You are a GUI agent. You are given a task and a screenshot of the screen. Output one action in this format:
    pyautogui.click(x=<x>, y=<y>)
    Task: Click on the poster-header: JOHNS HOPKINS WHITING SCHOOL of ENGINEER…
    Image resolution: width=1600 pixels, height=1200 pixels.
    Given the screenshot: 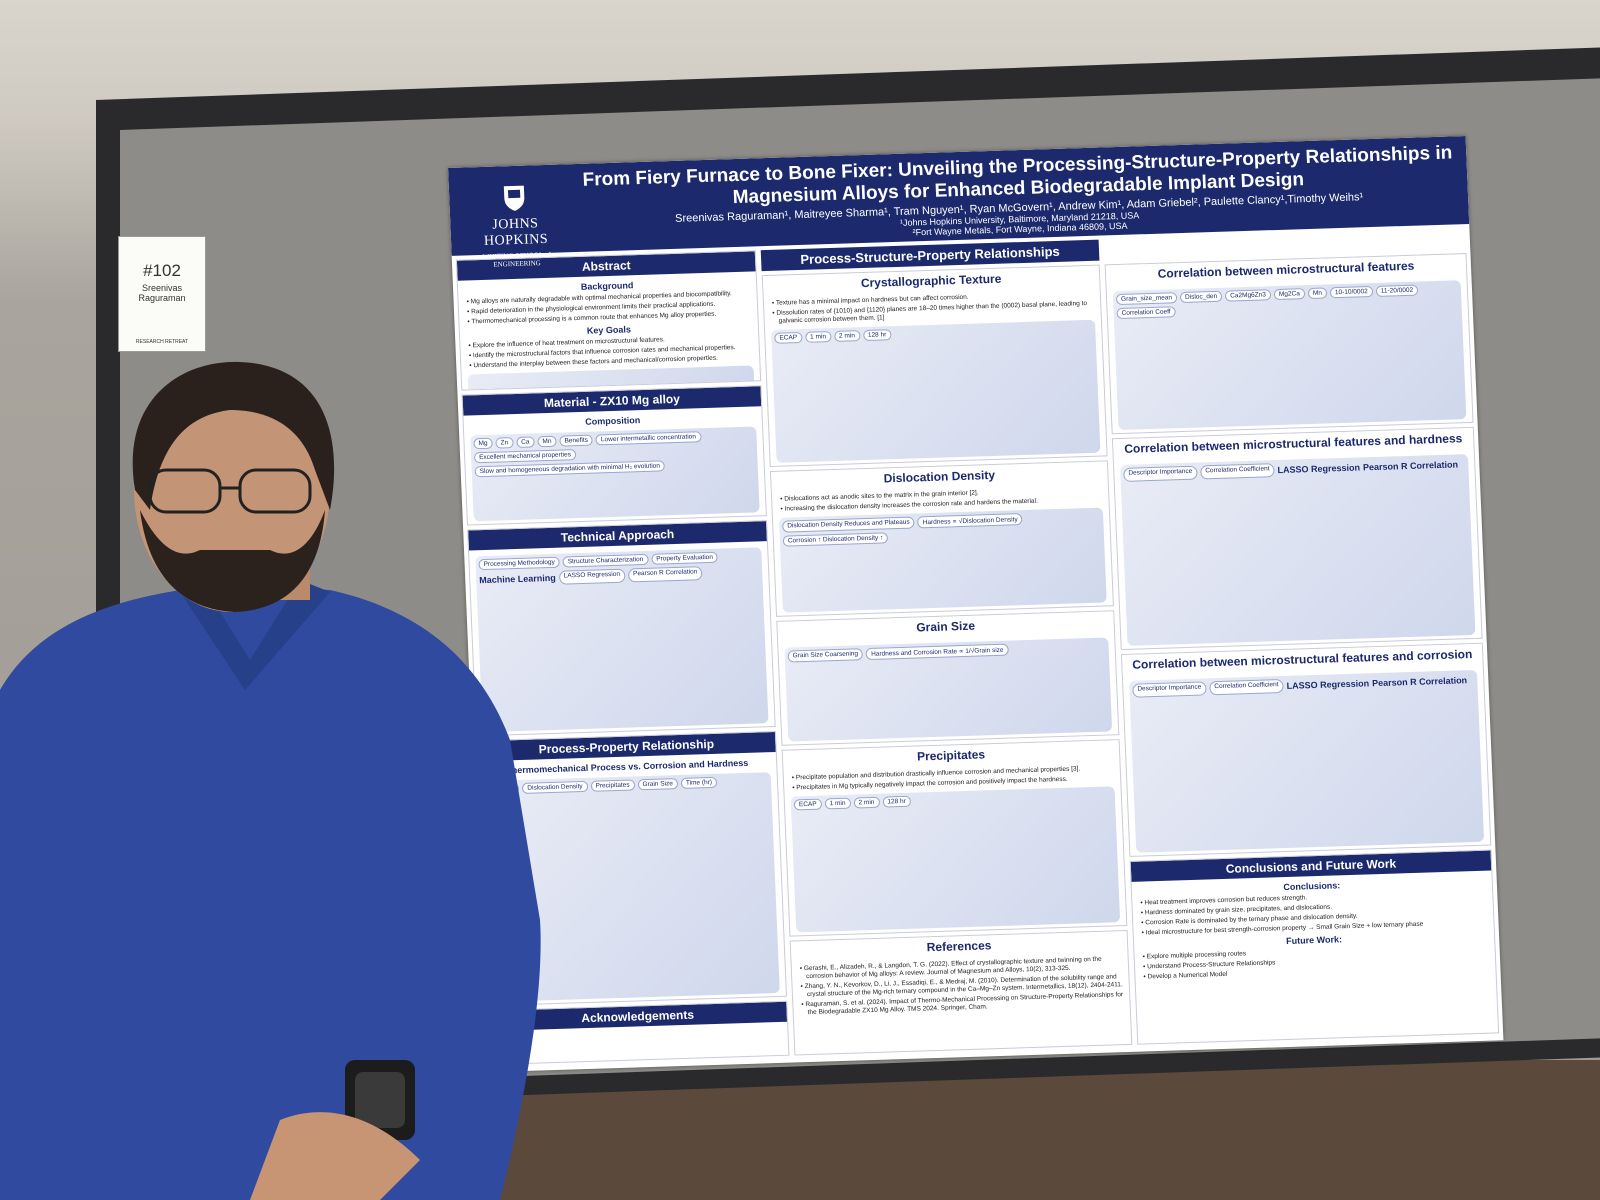 What is the action you would take?
    pyautogui.click(x=959, y=202)
    